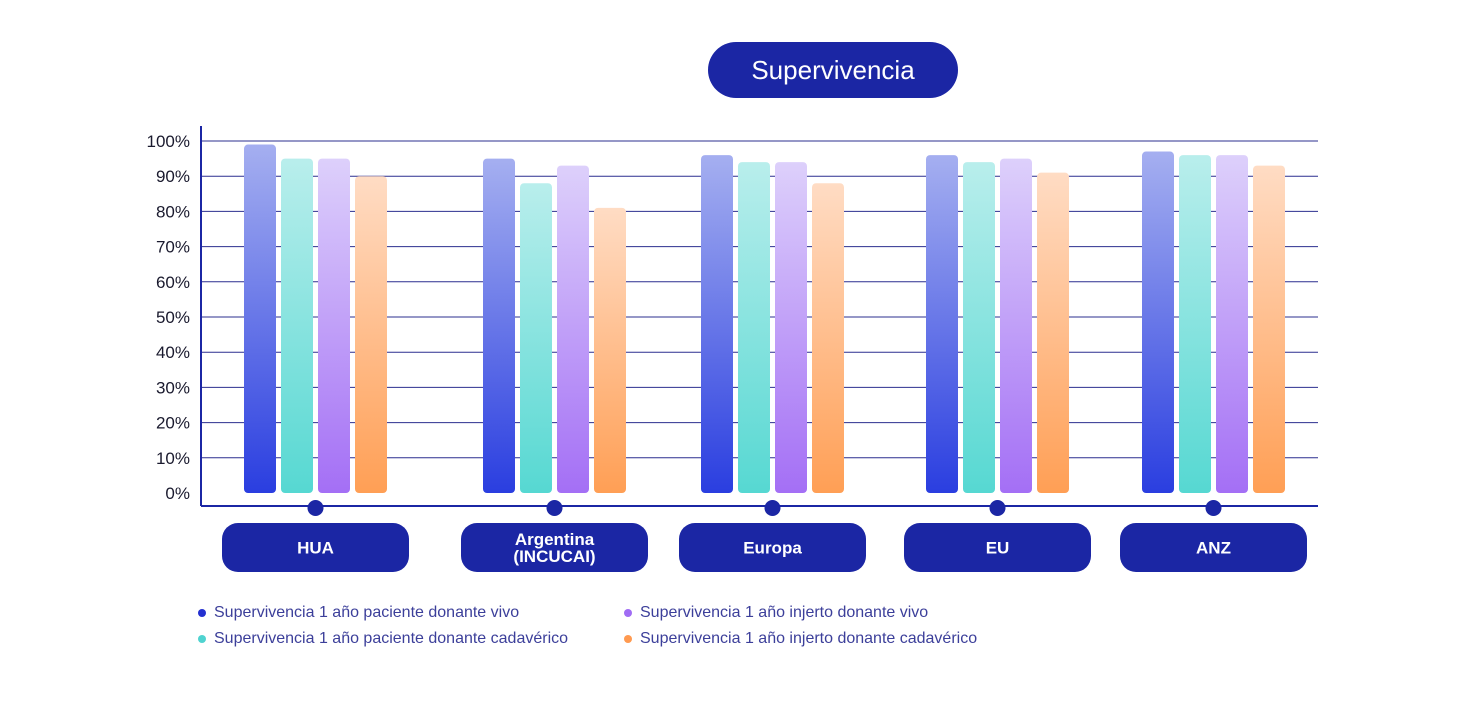 This screenshot has width=1461, height=708. I want to click on x-tick-label: Argentina (INCUCAI), so click(554, 548).